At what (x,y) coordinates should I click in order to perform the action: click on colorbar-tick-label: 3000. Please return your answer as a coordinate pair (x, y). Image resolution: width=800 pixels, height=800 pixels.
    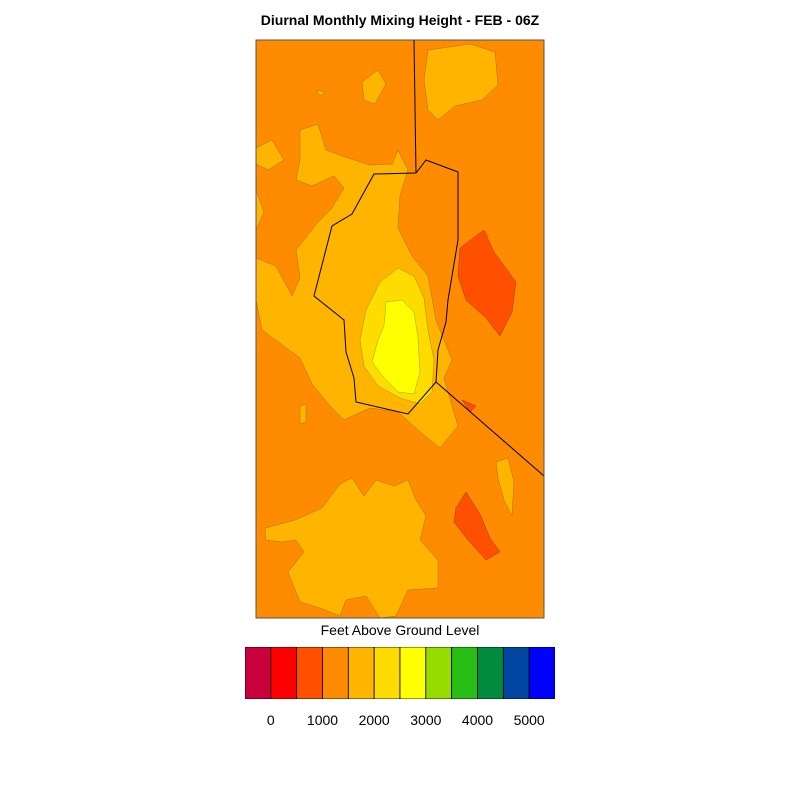
    Looking at the image, I should click on (426, 720).